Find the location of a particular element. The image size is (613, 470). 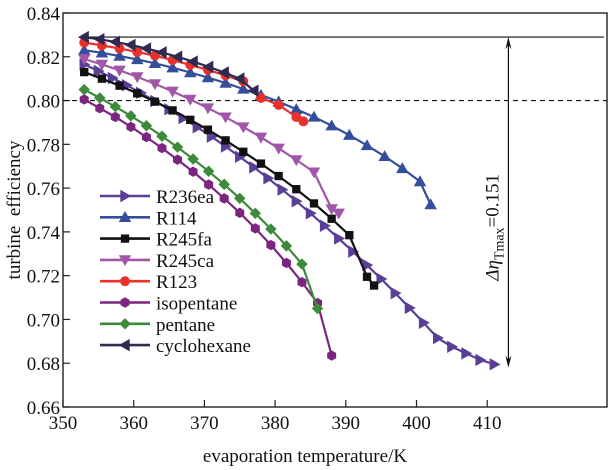

x-tick-label: 410 is located at coordinates (487, 423).